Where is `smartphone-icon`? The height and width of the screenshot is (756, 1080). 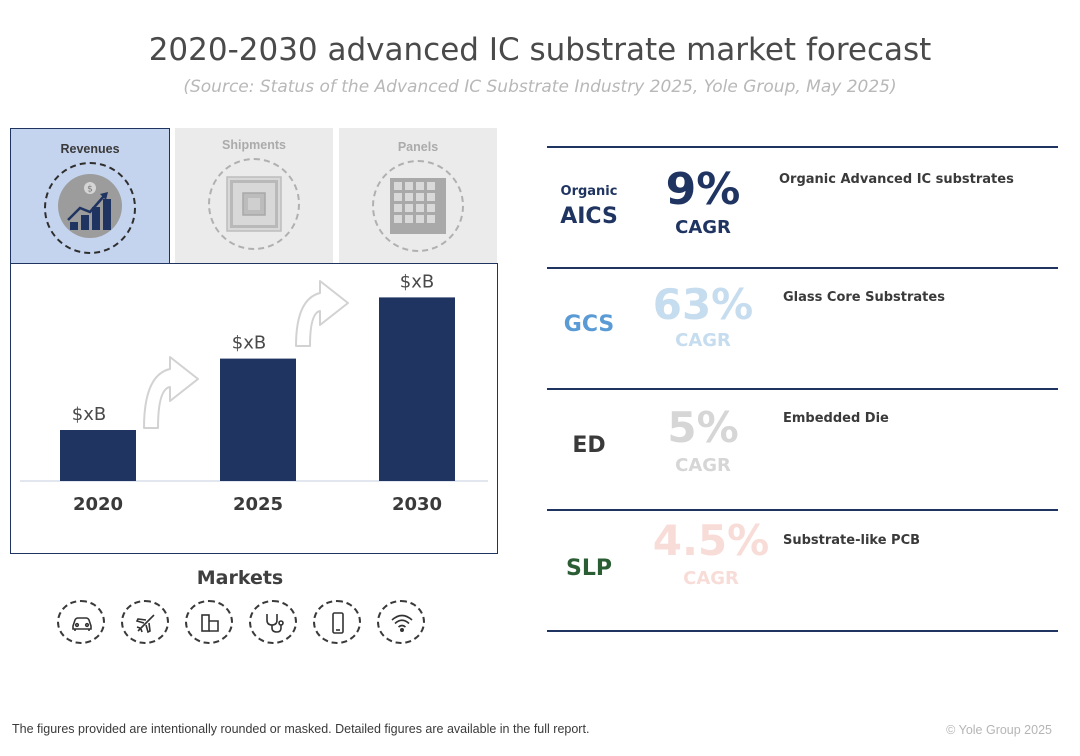
smartphone-icon is located at coordinates (337, 622).